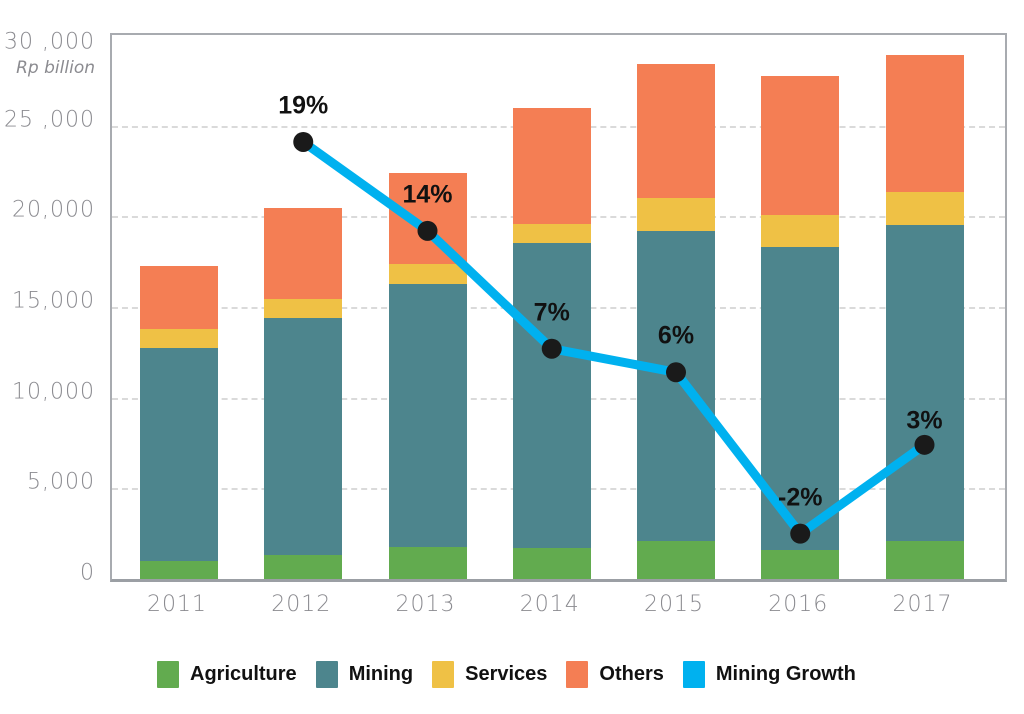  Describe the element at coordinates (381, 674) in the screenshot. I see `legend-label: Mining` at that location.